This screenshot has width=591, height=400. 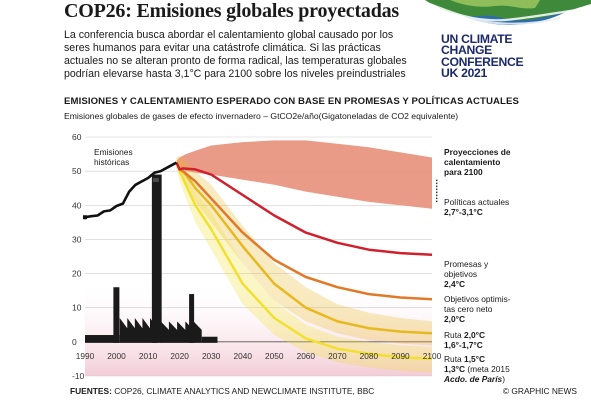 What do you see at coordinates (539, 391) in the screenshot?
I see `credit-note: © GRAPHIC NEWS` at bounding box center [539, 391].